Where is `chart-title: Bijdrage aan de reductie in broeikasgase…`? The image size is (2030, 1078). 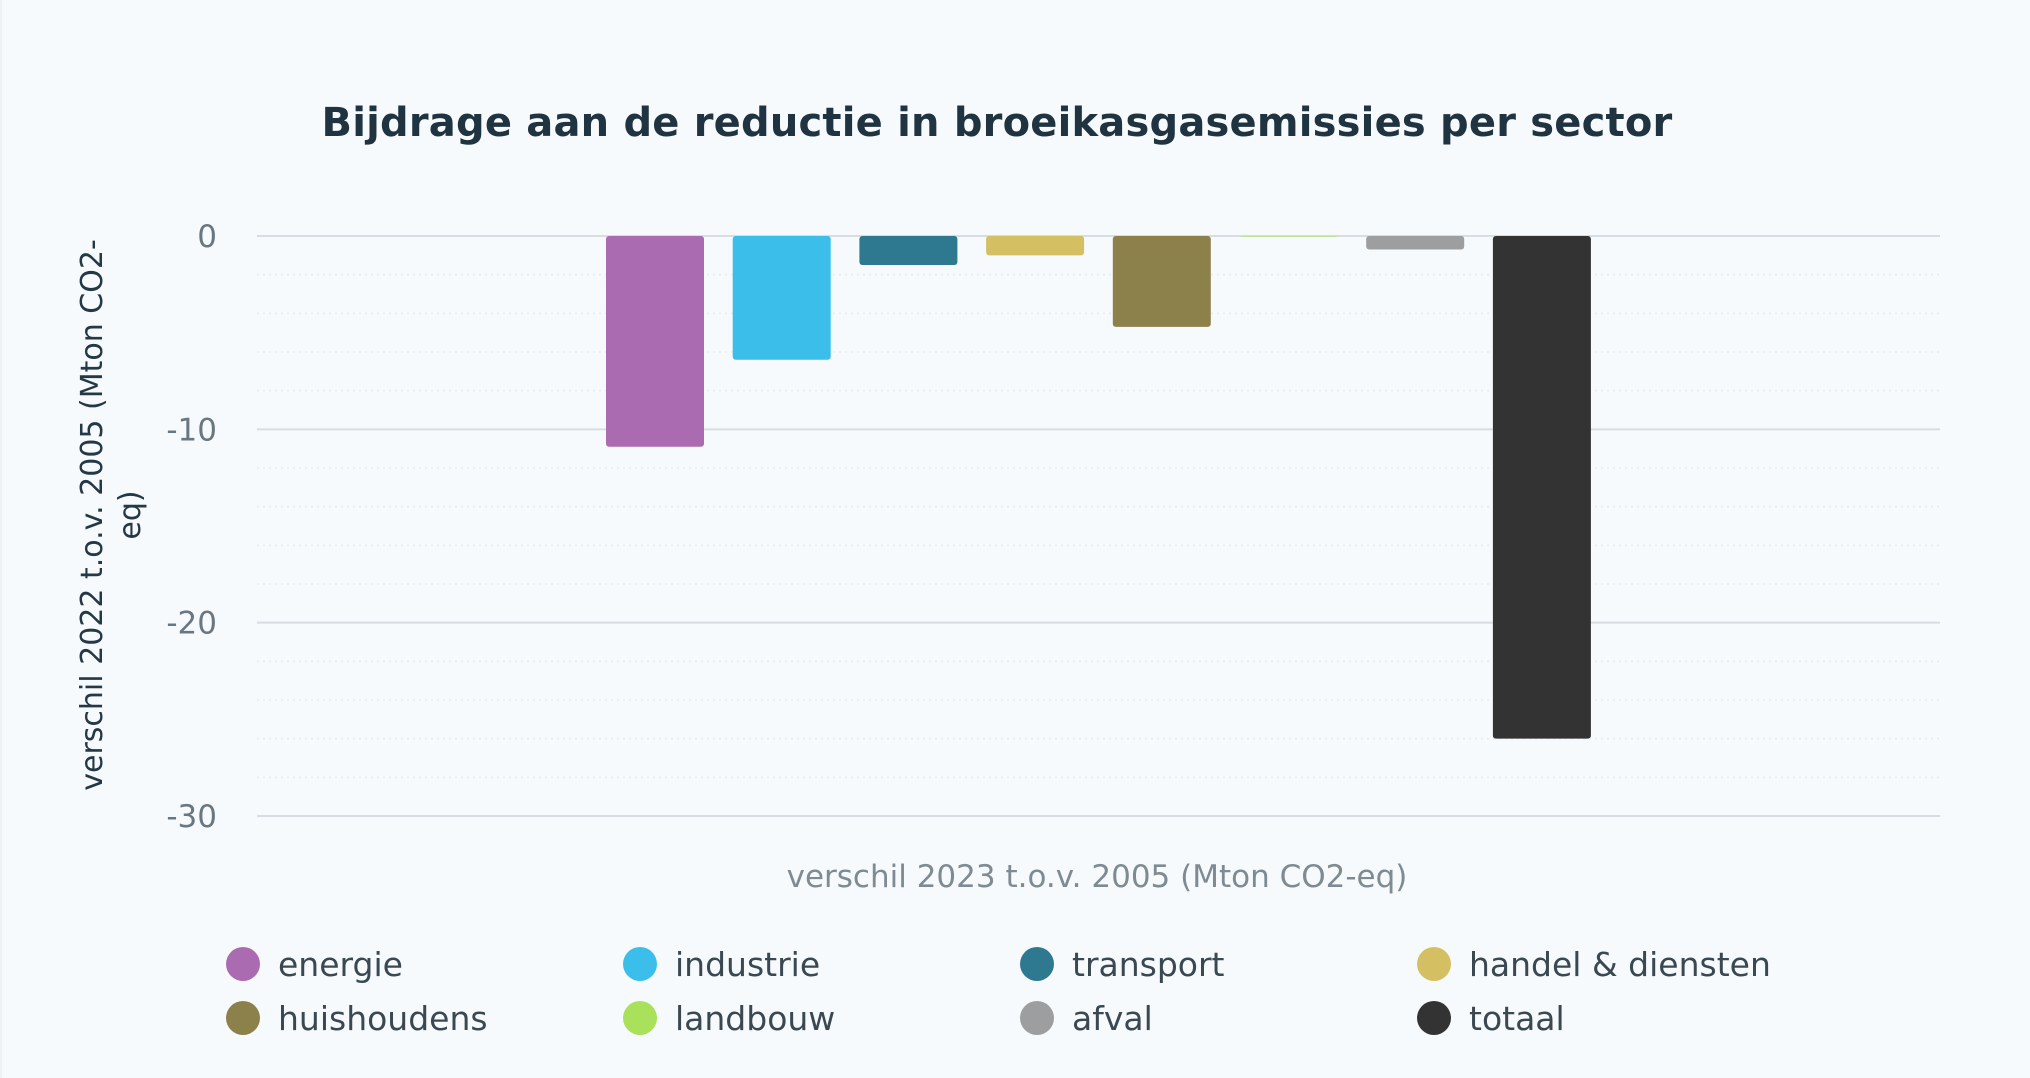 chart-title: Bijdrage aan de reductie in broeikasgase… is located at coordinates (997, 123).